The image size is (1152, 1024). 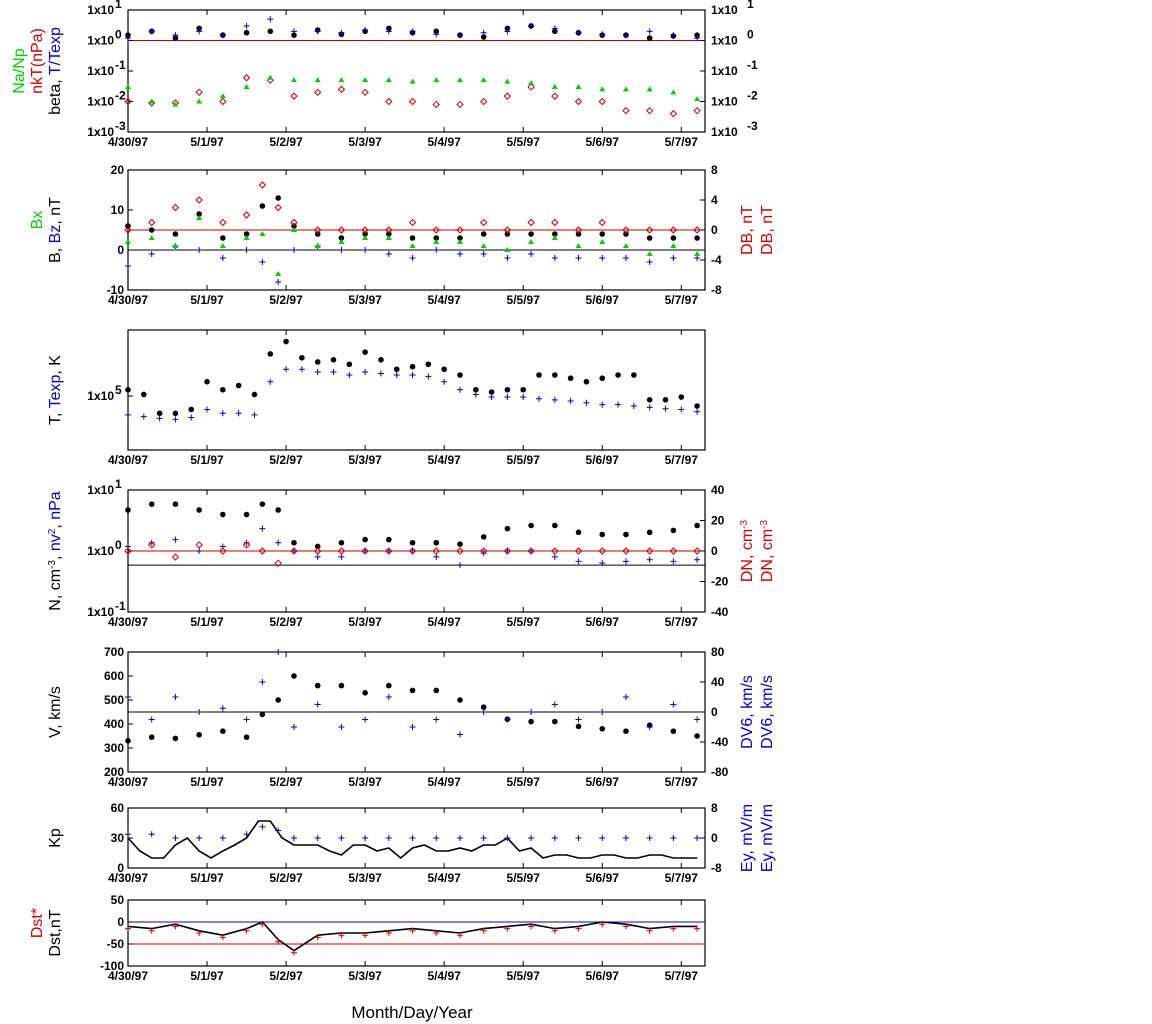 What do you see at coordinates (416, 838) in the screenshot?
I see `plot-frame` at bounding box center [416, 838].